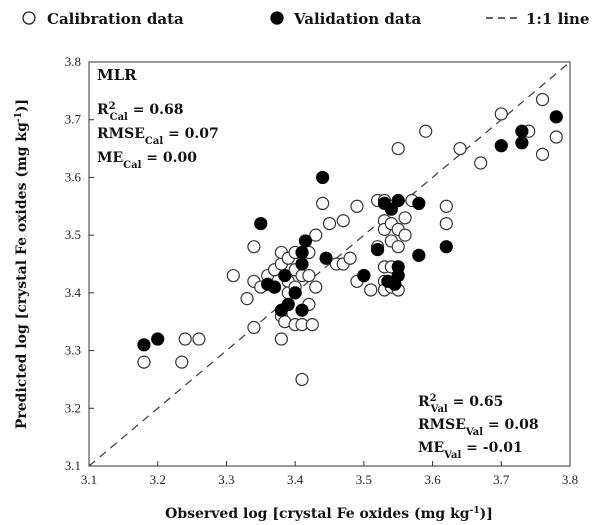 This screenshot has width=600, height=525. I want to click on x-tick-label: 3.7, so click(501, 479).